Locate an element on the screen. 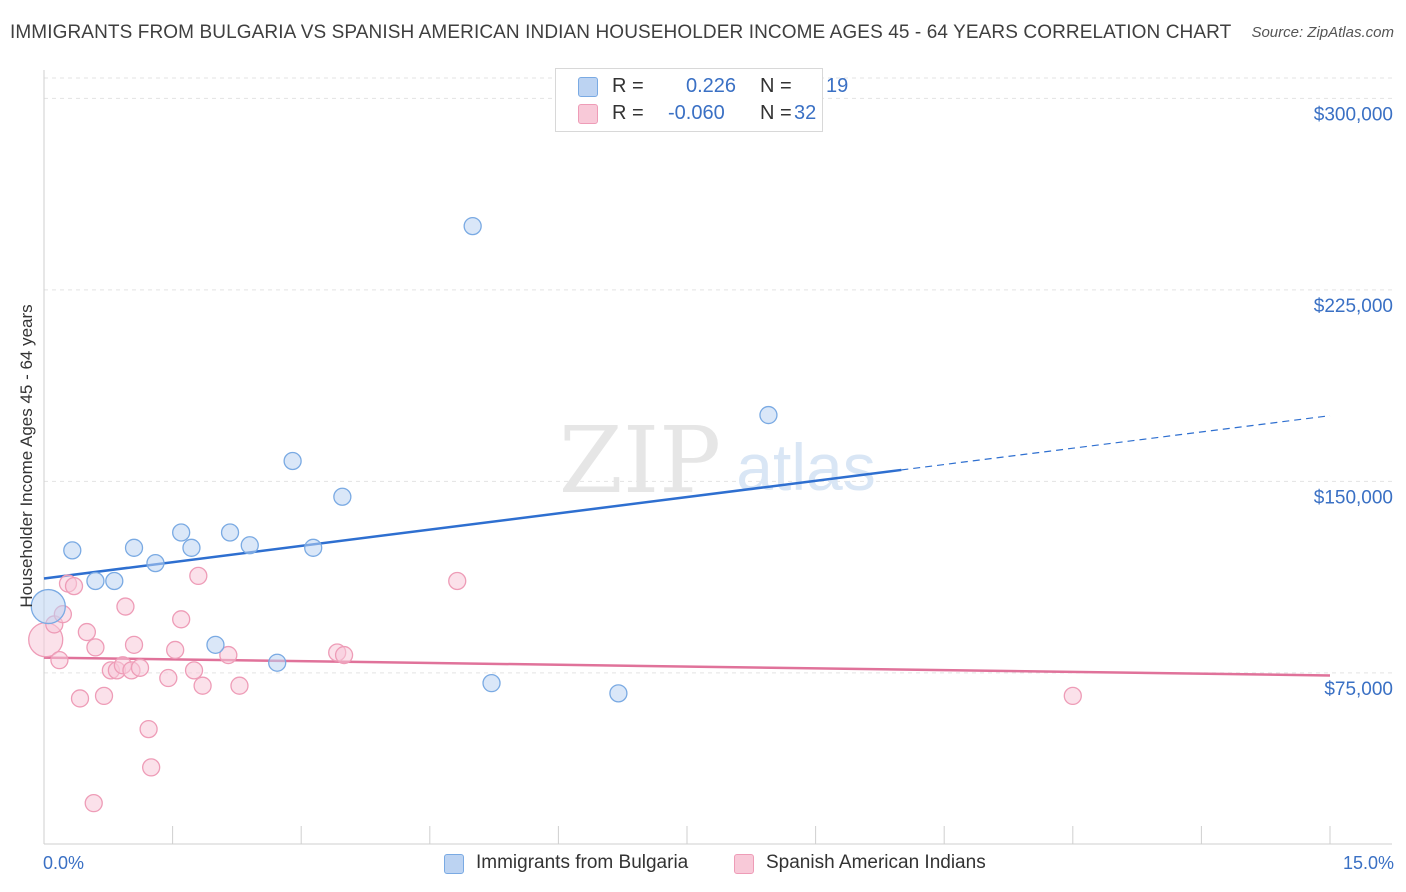  y-tick-label: $75,000 is located at coordinates (1358, 689).